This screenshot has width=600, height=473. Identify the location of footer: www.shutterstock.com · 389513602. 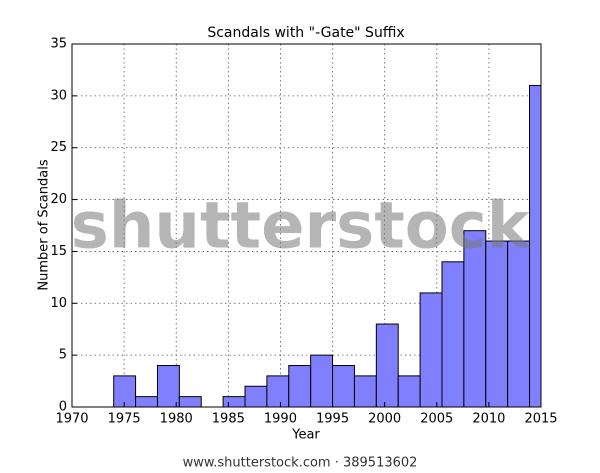
(300, 463).